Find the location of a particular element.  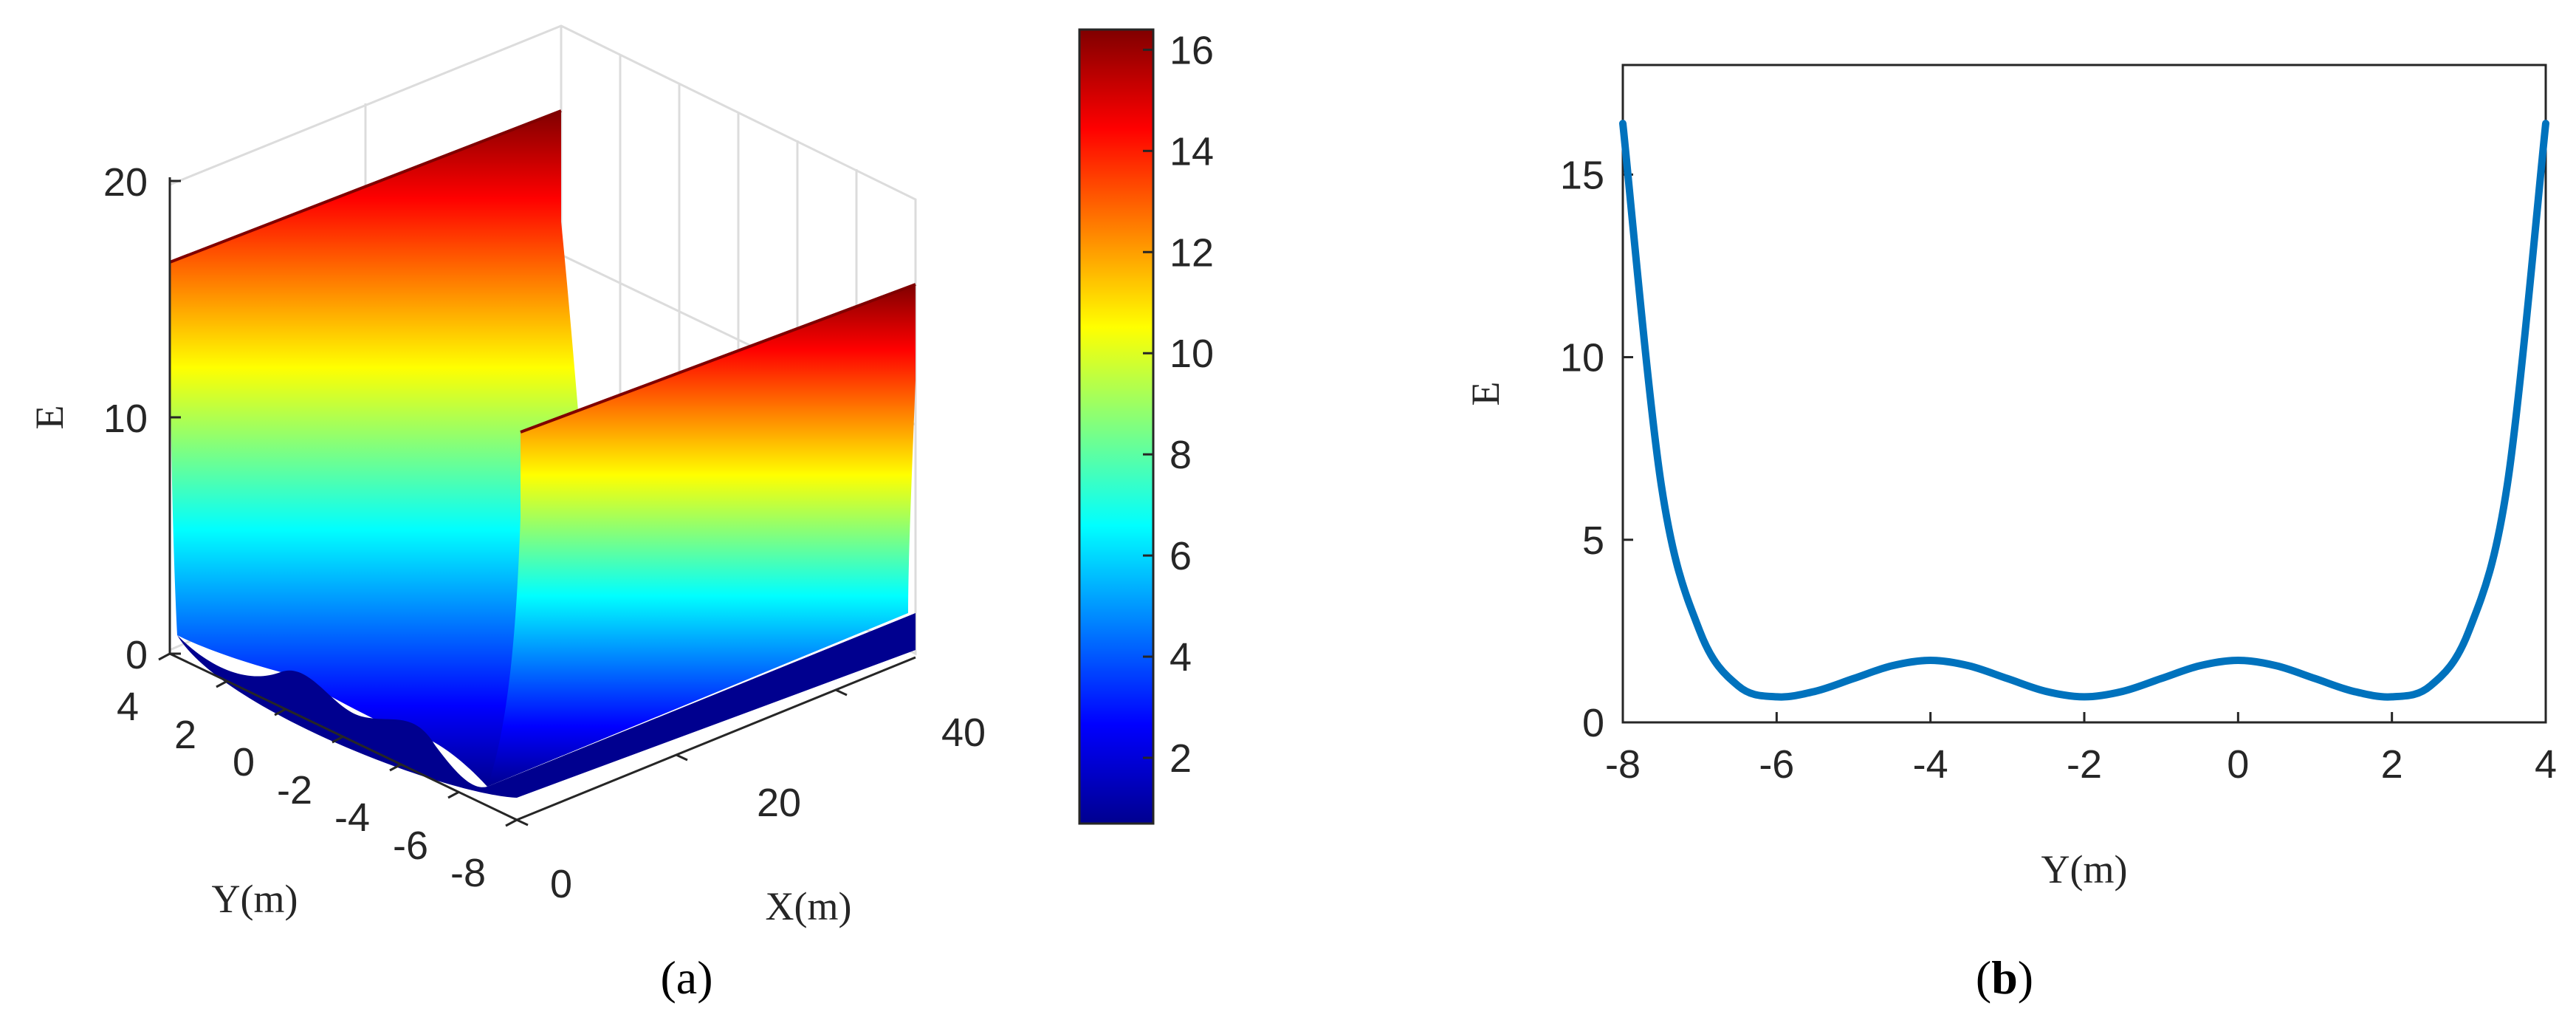

z-tick-label: 10 is located at coordinates (125, 419).